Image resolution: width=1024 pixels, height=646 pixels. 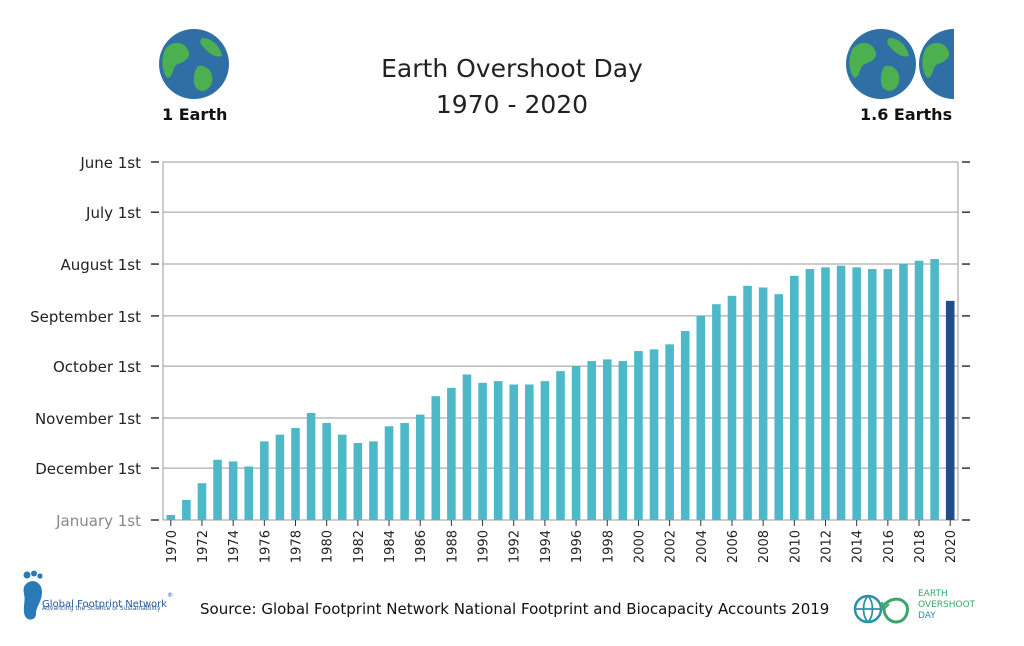 What do you see at coordinates (389, 473) in the screenshot?
I see `bar-1984` at bounding box center [389, 473].